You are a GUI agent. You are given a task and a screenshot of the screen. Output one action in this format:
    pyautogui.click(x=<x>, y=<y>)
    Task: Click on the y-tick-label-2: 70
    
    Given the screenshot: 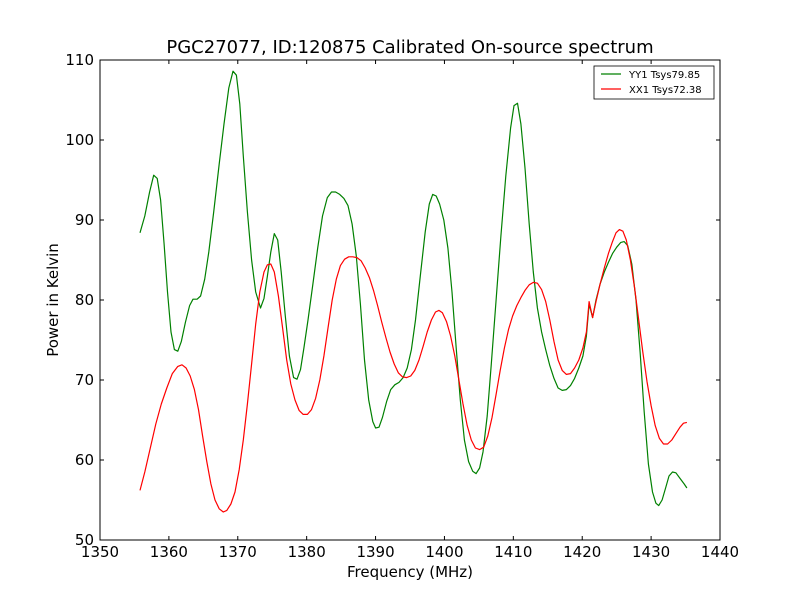 What is the action you would take?
    pyautogui.click(x=84, y=380)
    